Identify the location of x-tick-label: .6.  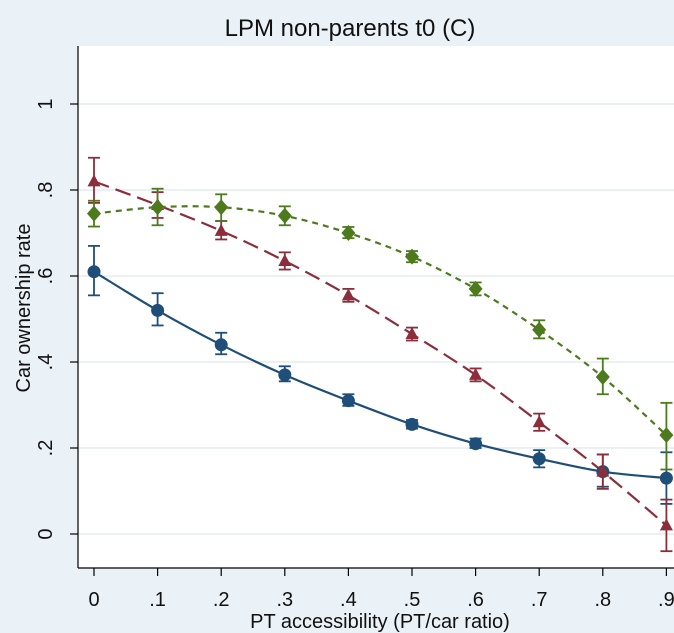
(475, 600).